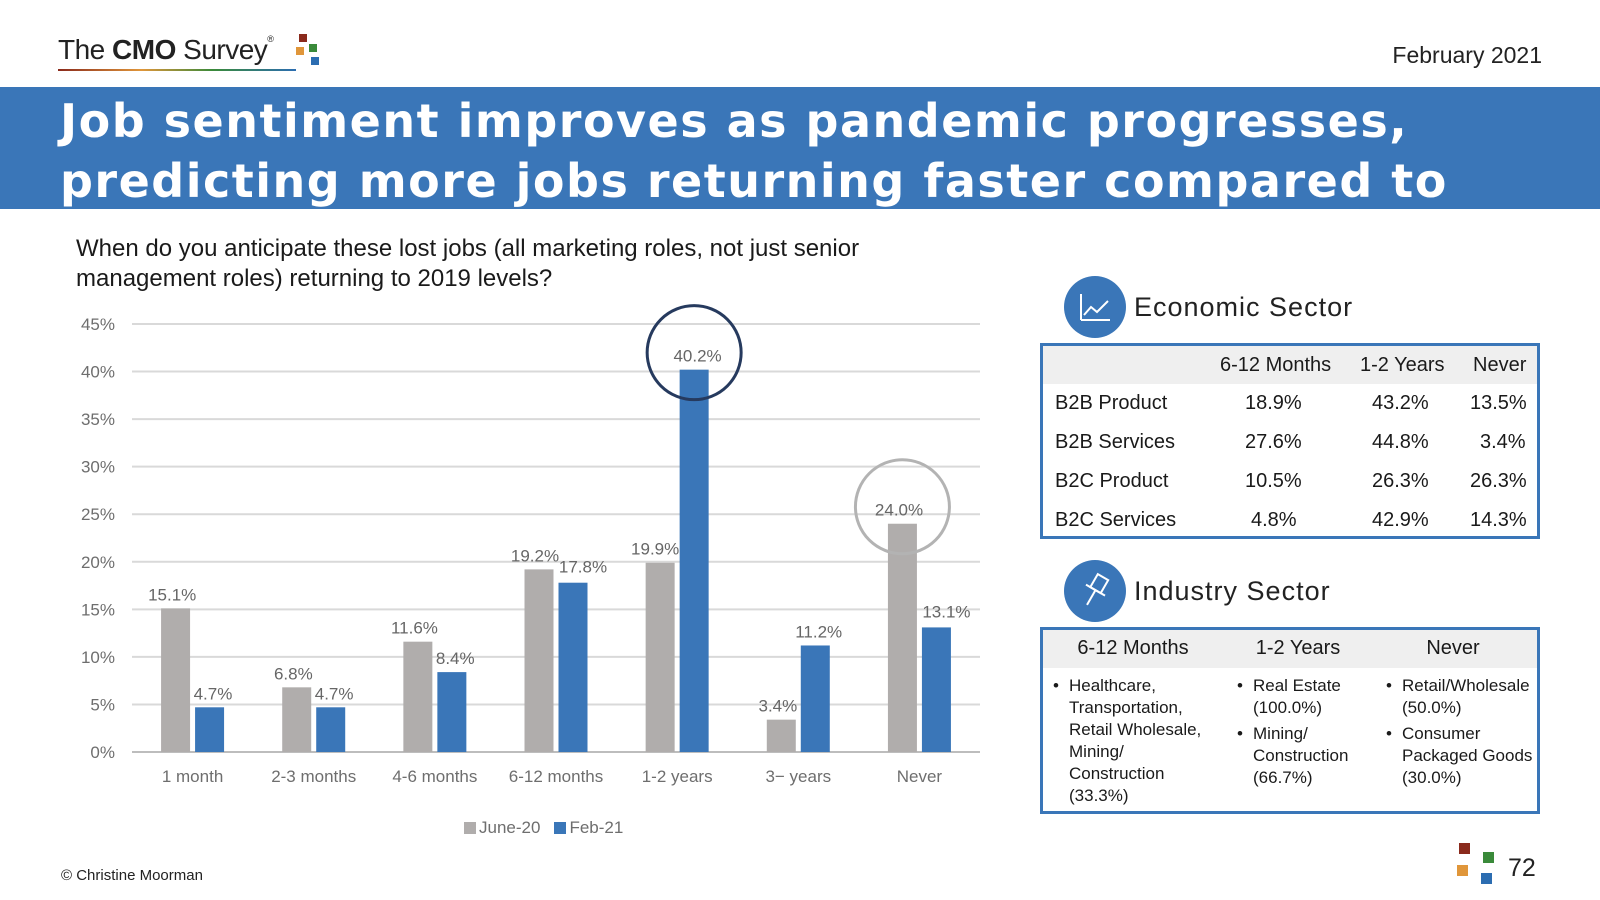  Describe the element at coordinates (132, 875) in the screenshot. I see `copyright-notice: © Christine Moorman` at that location.